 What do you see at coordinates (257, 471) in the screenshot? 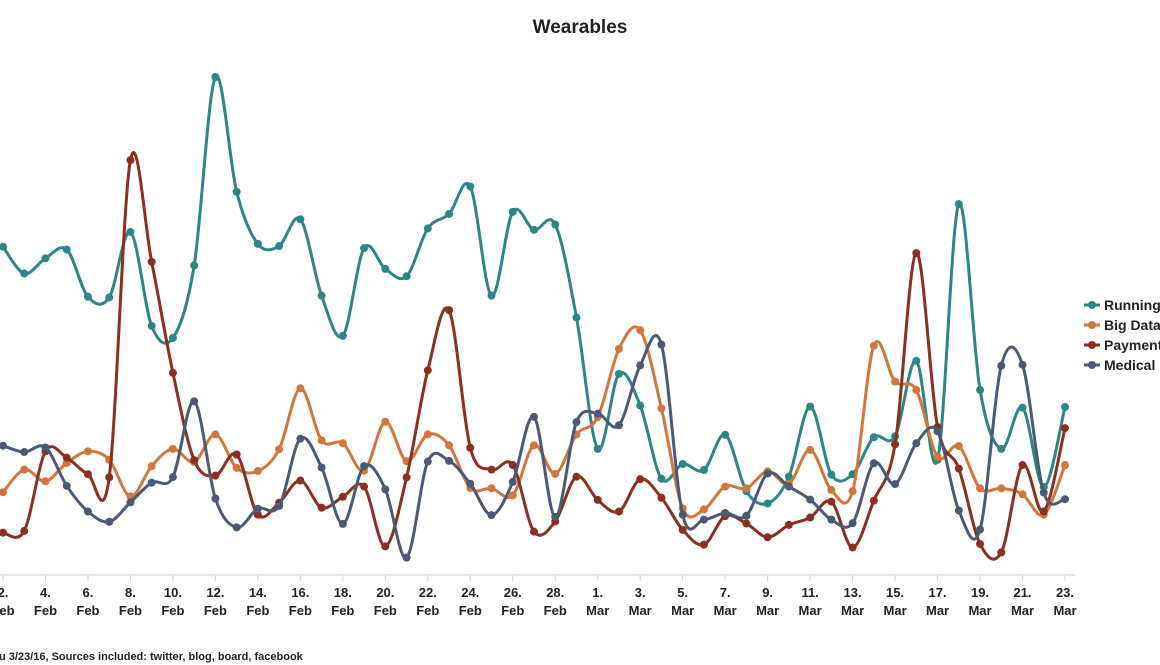
I see `data-point-big-data: 14. Feb: -11.9` at bounding box center [257, 471].